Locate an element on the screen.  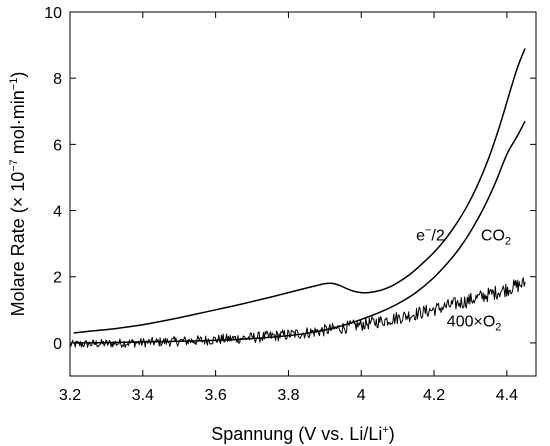
x-tick-label: 3.6 is located at coordinates (216, 395).